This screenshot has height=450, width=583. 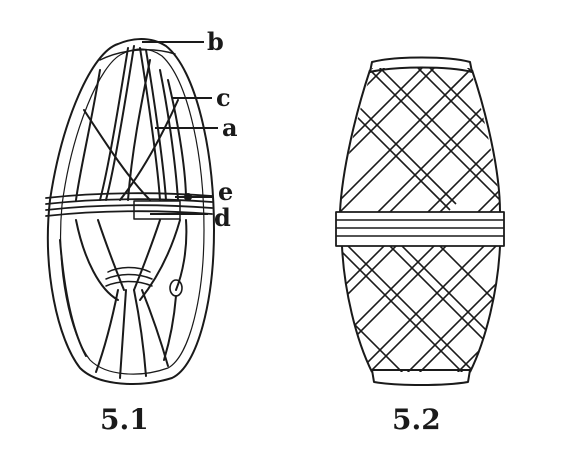 I want to click on figure-5-2-outline-upper, so click(x=355, y=141).